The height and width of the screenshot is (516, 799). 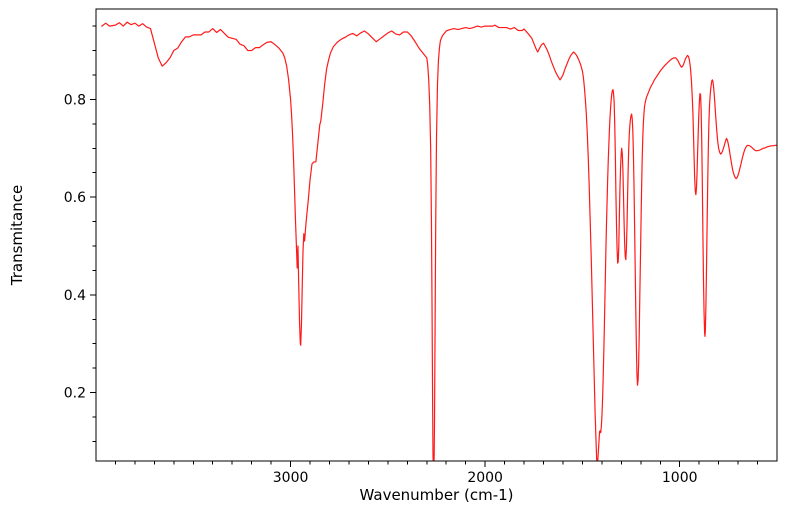 What do you see at coordinates (75, 296) in the screenshot?
I see `y-tick-label: 0.4` at bounding box center [75, 296].